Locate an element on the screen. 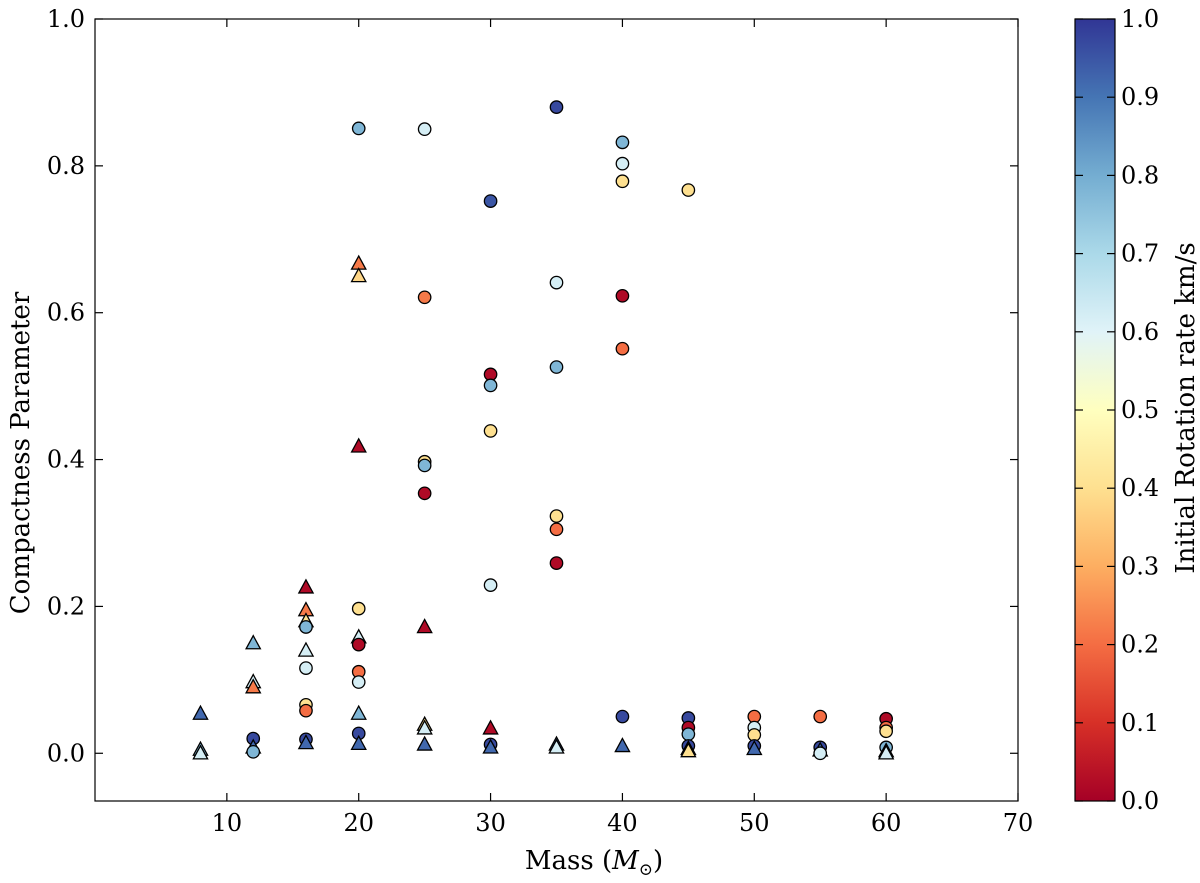 The image size is (1200, 883). colorbar-tick-label: 0.9 is located at coordinates (1140, 97).